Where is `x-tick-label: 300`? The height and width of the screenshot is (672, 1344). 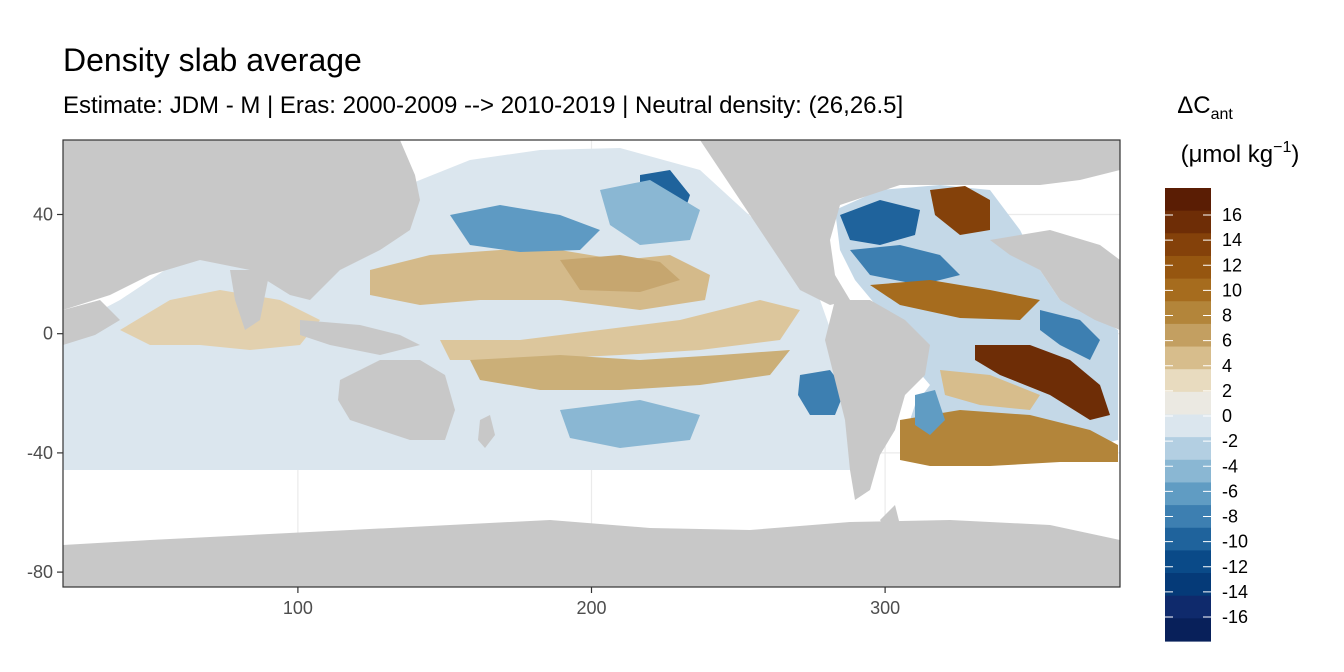 x-tick-label: 300 is located at coordinates (885, 608).